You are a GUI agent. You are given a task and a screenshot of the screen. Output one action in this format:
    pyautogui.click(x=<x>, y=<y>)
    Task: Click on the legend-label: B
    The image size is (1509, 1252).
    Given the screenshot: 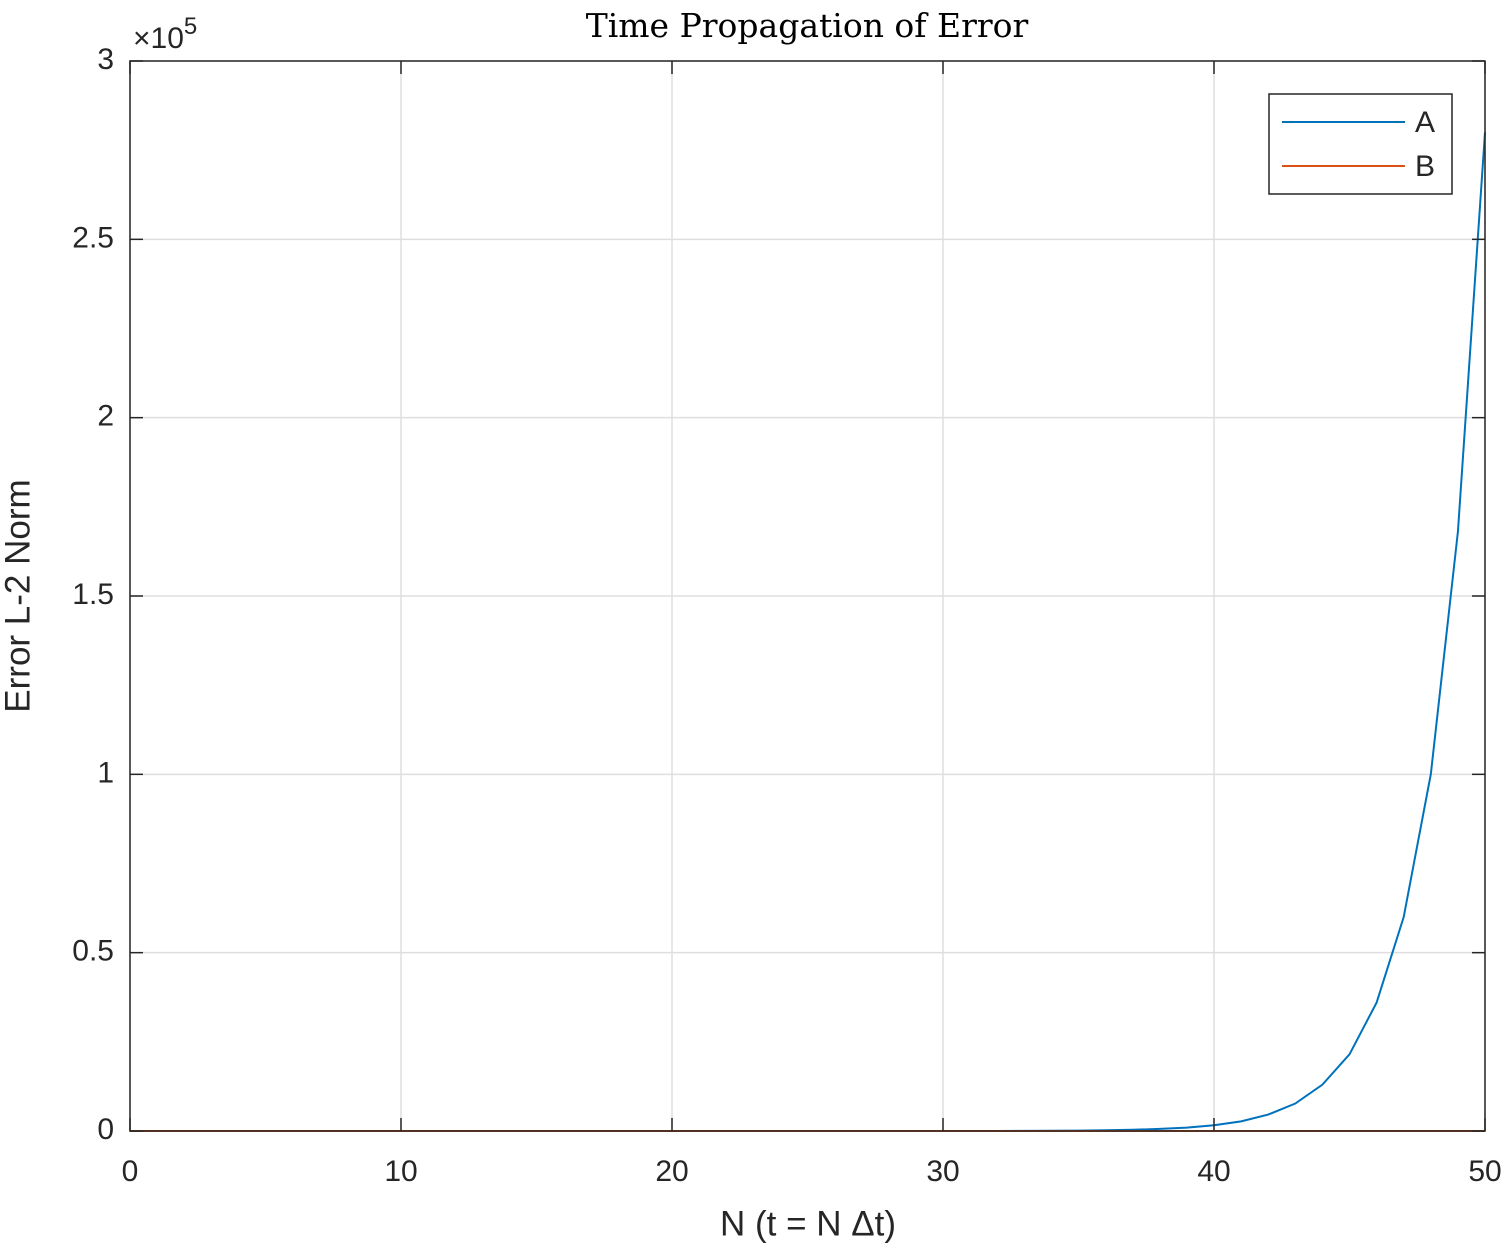 What is the action you would take?
    pyautogui.click(x=1425, y=166)
    